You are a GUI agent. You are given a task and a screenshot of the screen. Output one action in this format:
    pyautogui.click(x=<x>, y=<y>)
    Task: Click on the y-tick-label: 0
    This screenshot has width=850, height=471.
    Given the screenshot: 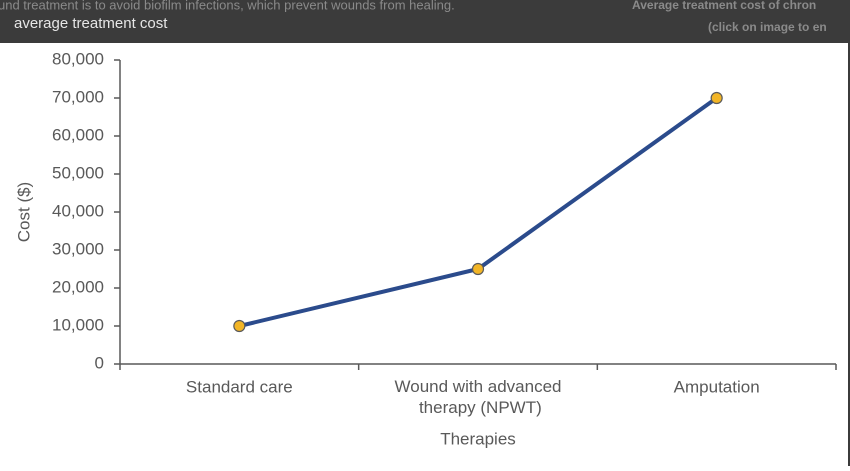 What is the action you would take?
    pyautogui.click(x=99, y=362)
    